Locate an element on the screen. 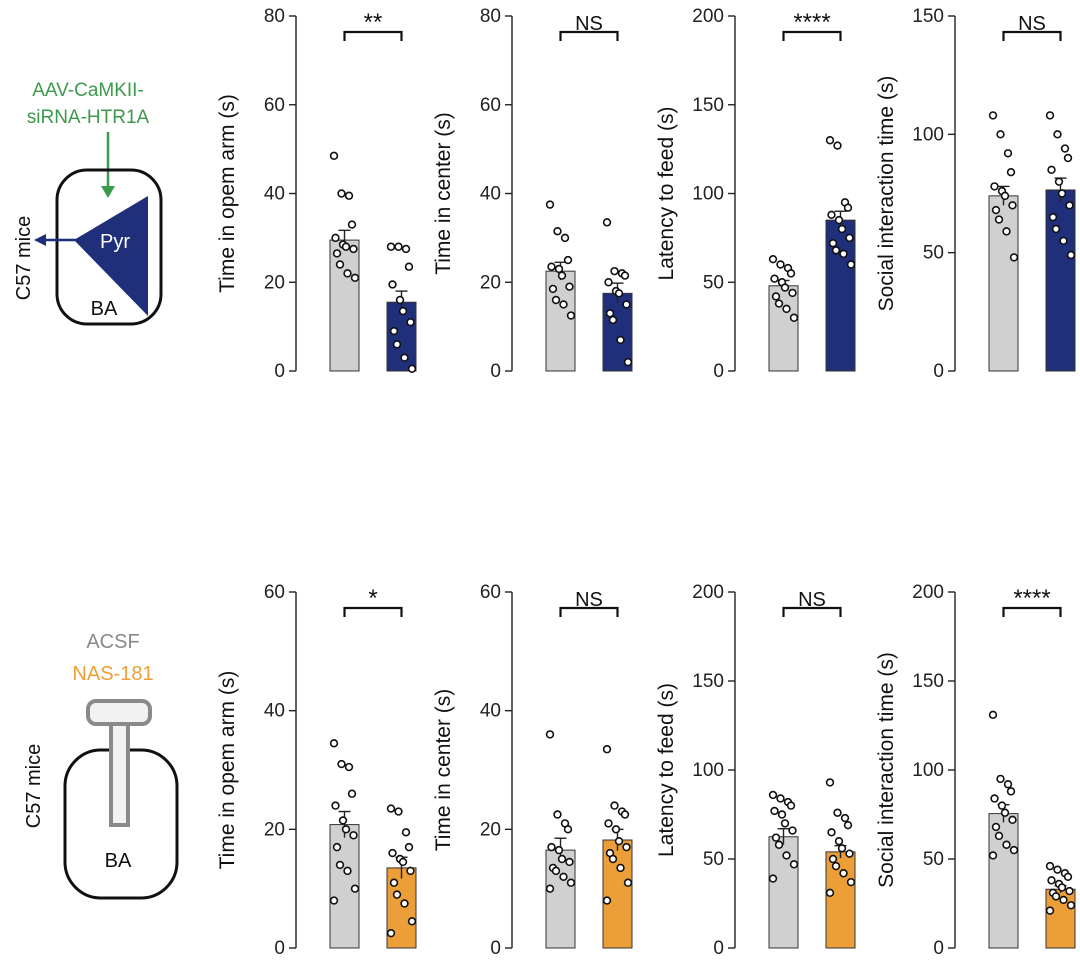 The height and width of the screenshot is (963, 1080). y-axis-label: Latency to feed (s) is located at coordinates (666, 770).